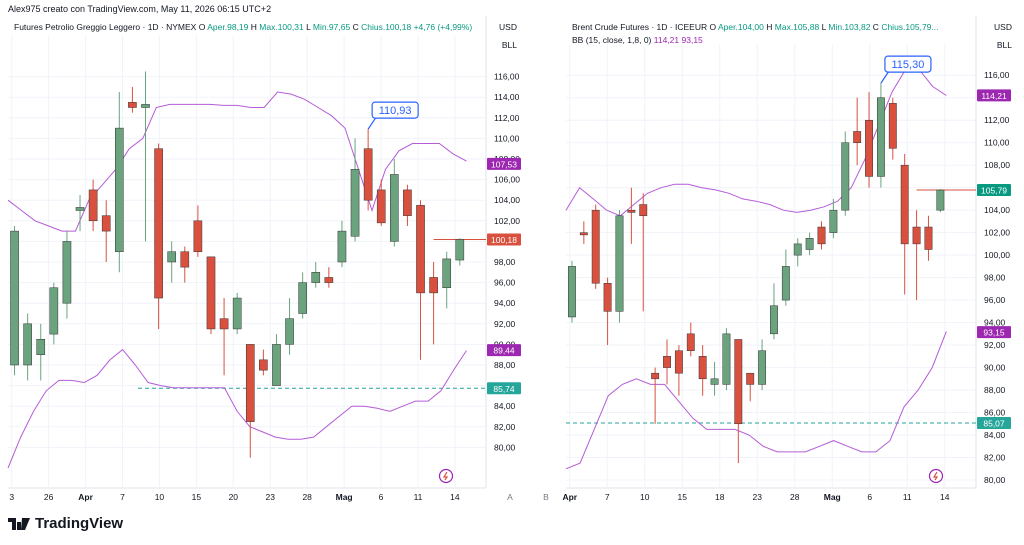  I want to click on ohlc-open: Aper.98,19, so click(228, 27).